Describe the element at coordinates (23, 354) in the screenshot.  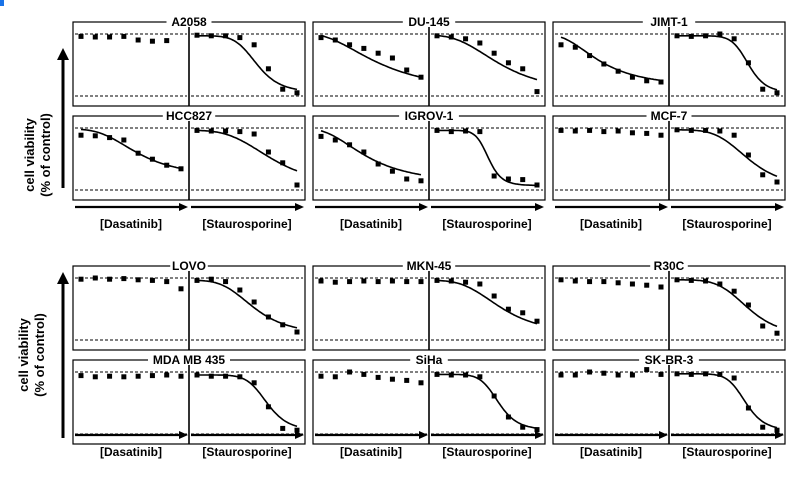
I see `ylabel-line1-b: cell viability` at that location.